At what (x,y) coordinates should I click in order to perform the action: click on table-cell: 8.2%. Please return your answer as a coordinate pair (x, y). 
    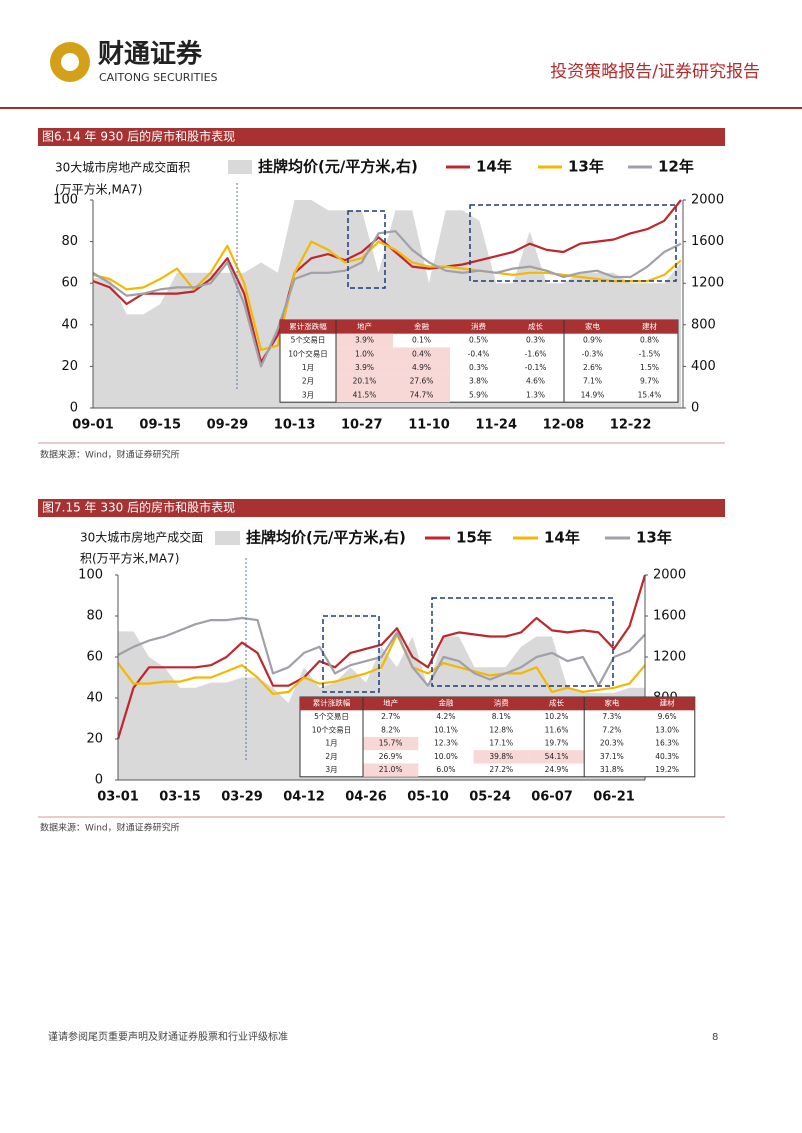
    Looking at the image, I should click on (390, 729).